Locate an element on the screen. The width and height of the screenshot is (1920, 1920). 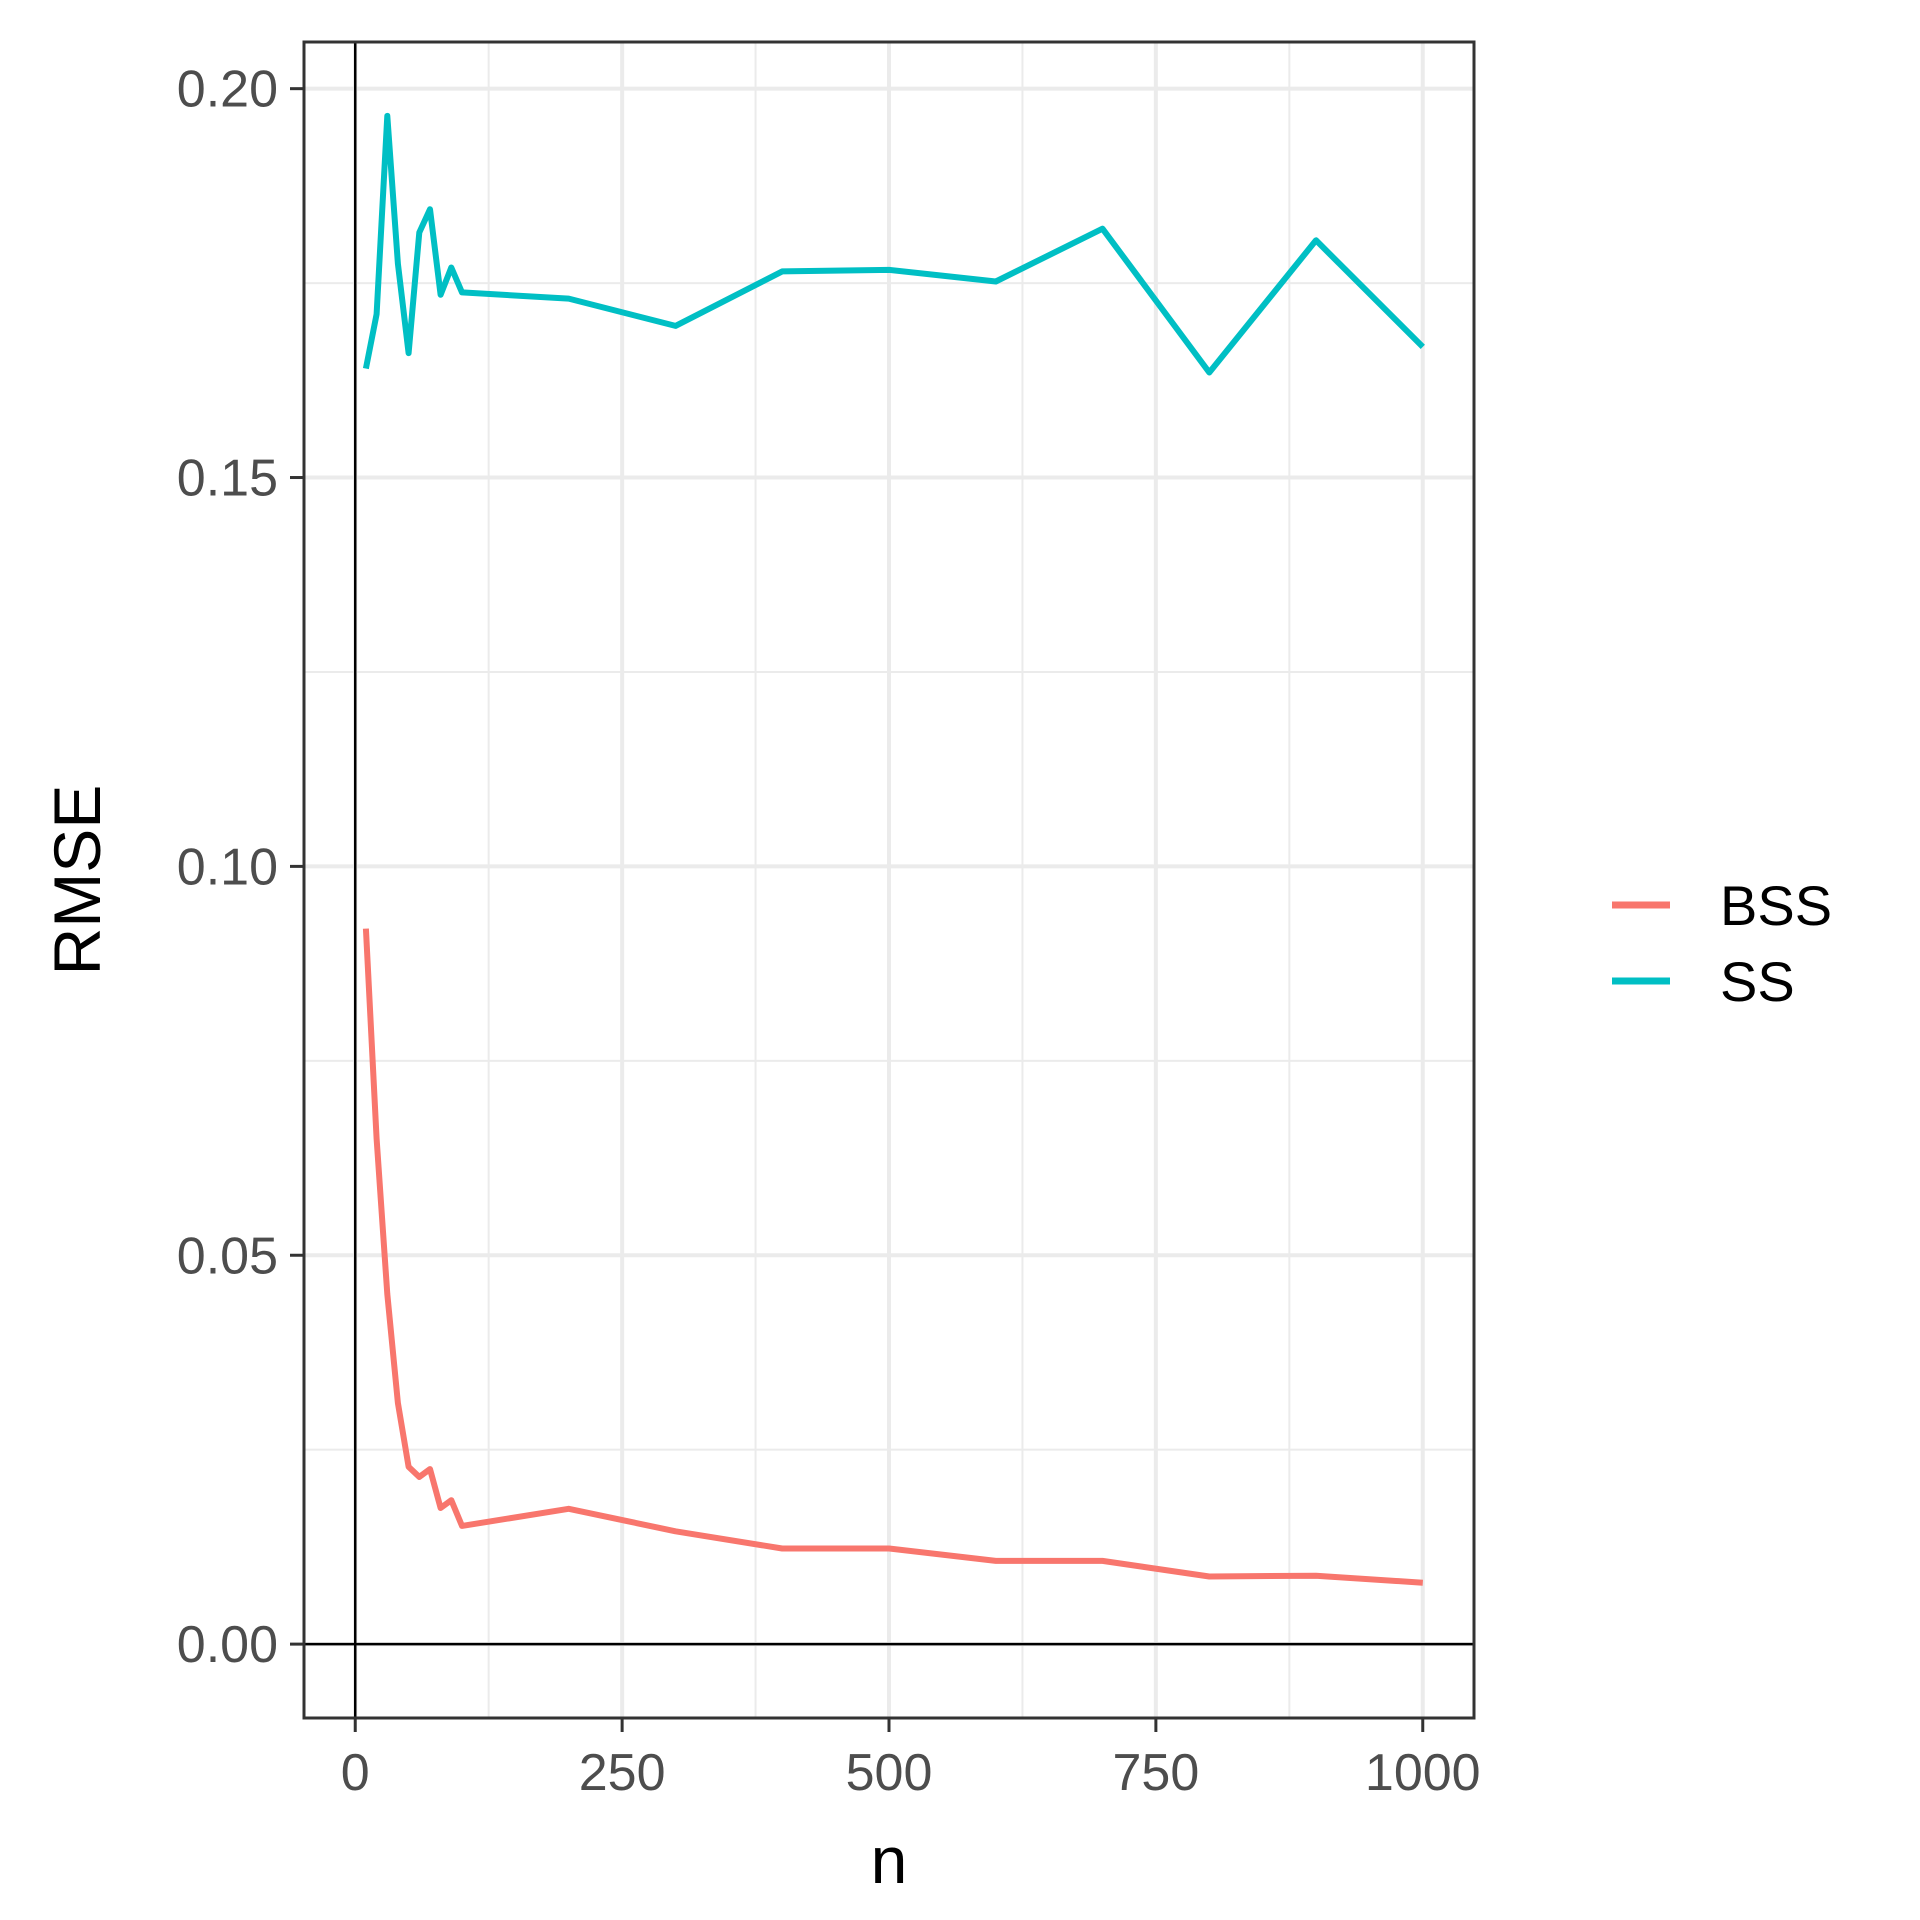
x-axis-title: n is located at coordinates (889, 1860).